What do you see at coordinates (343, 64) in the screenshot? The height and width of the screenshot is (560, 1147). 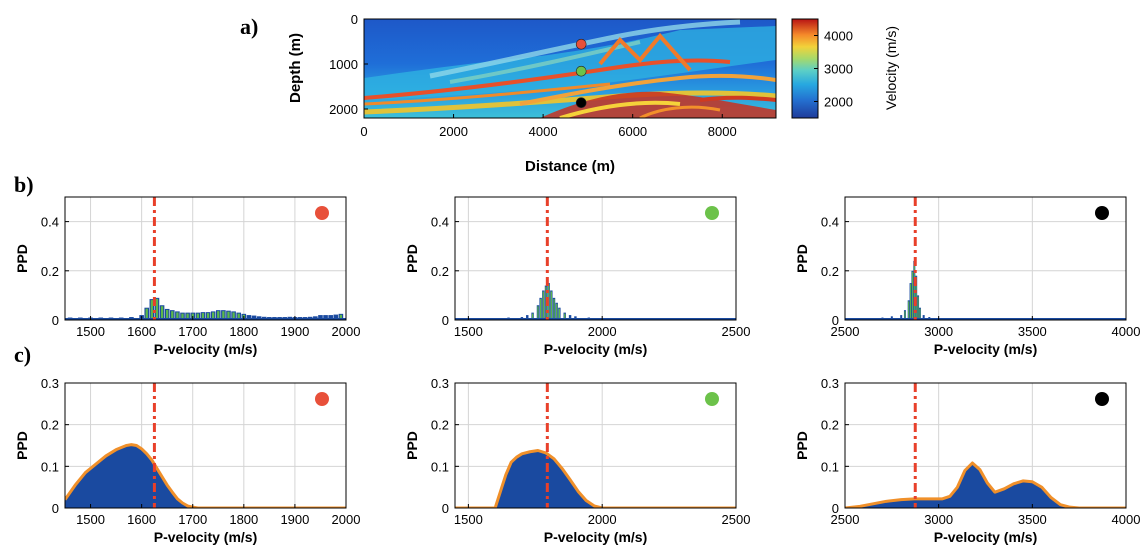 I see `velocity-model-ytick-label: 1000` at bounding box center [343, 64].